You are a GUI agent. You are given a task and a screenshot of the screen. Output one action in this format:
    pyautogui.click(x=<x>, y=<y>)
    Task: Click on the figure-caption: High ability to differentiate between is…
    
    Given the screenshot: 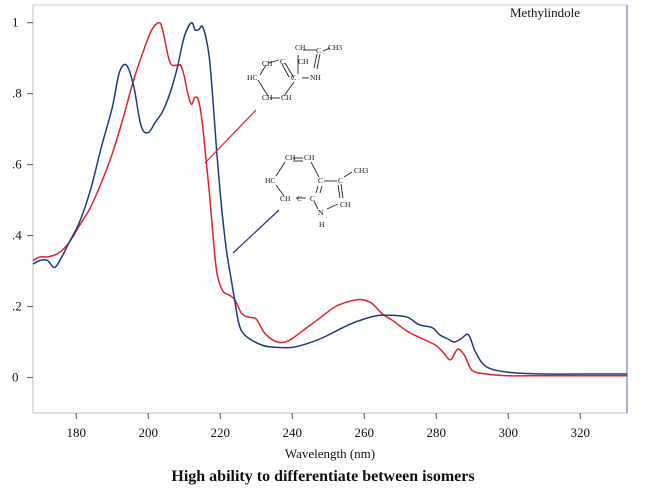 What is the action you would take?
    pyautogui.click(x=323, y=476)
    